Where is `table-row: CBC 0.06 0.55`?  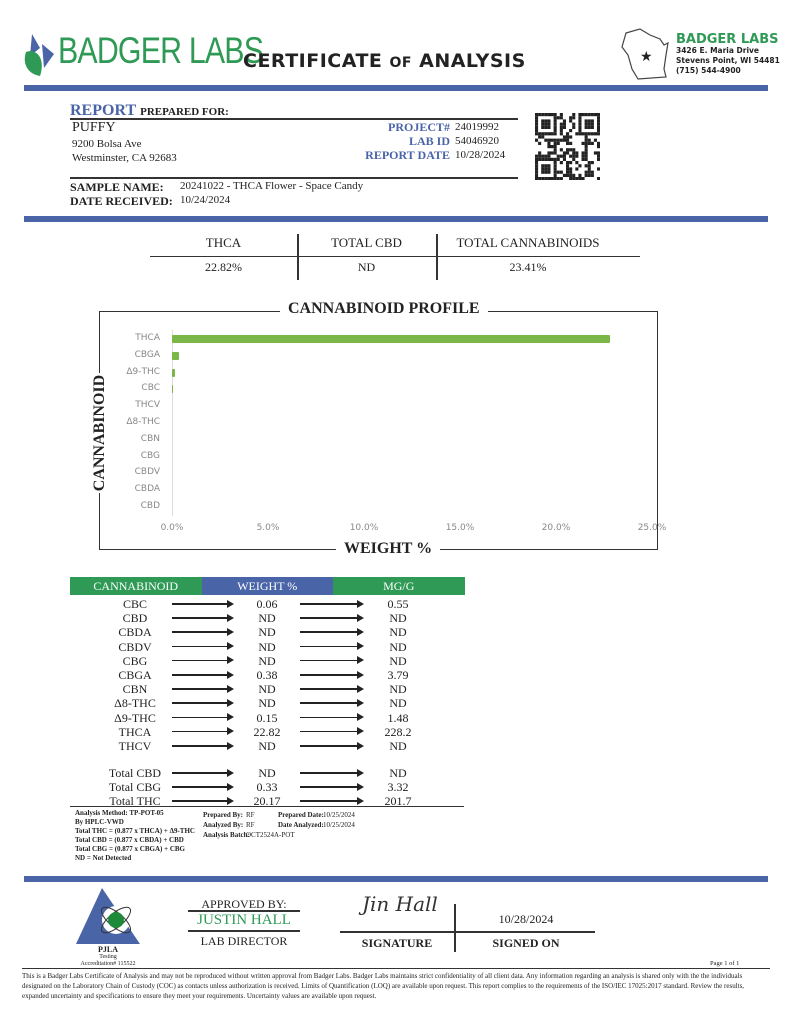 table-row: CBC 0.06 0.55 is located at coordinates (270, 604).